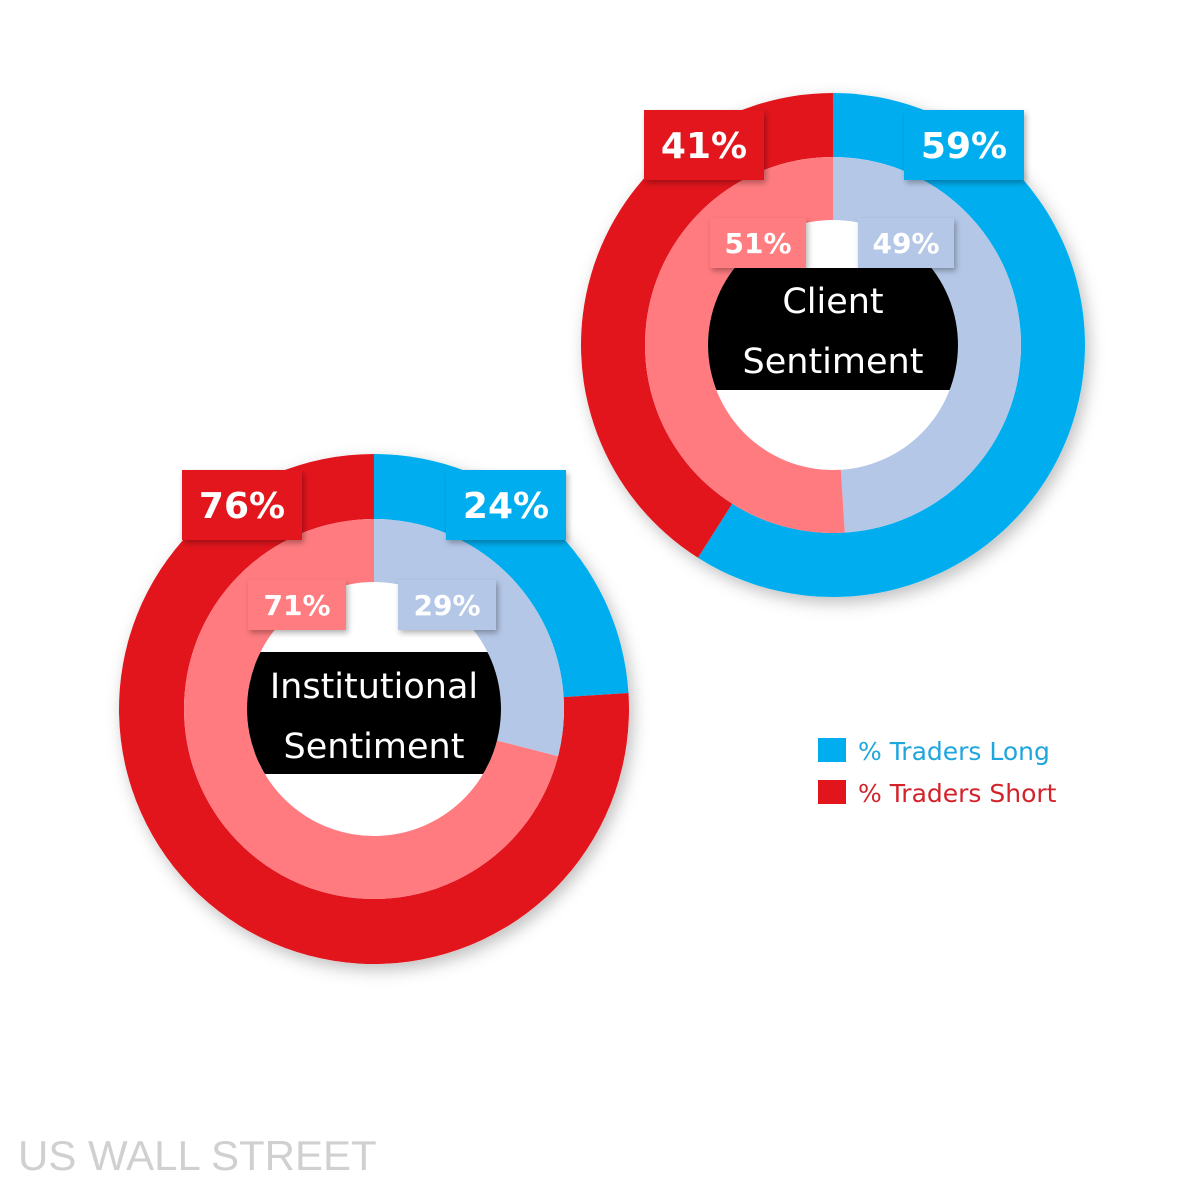 The image size is (1181, 1181). Describe the element at coordinates (197, 1155) in the screenshot. I see `watermark: US WALL STREET` at that location.